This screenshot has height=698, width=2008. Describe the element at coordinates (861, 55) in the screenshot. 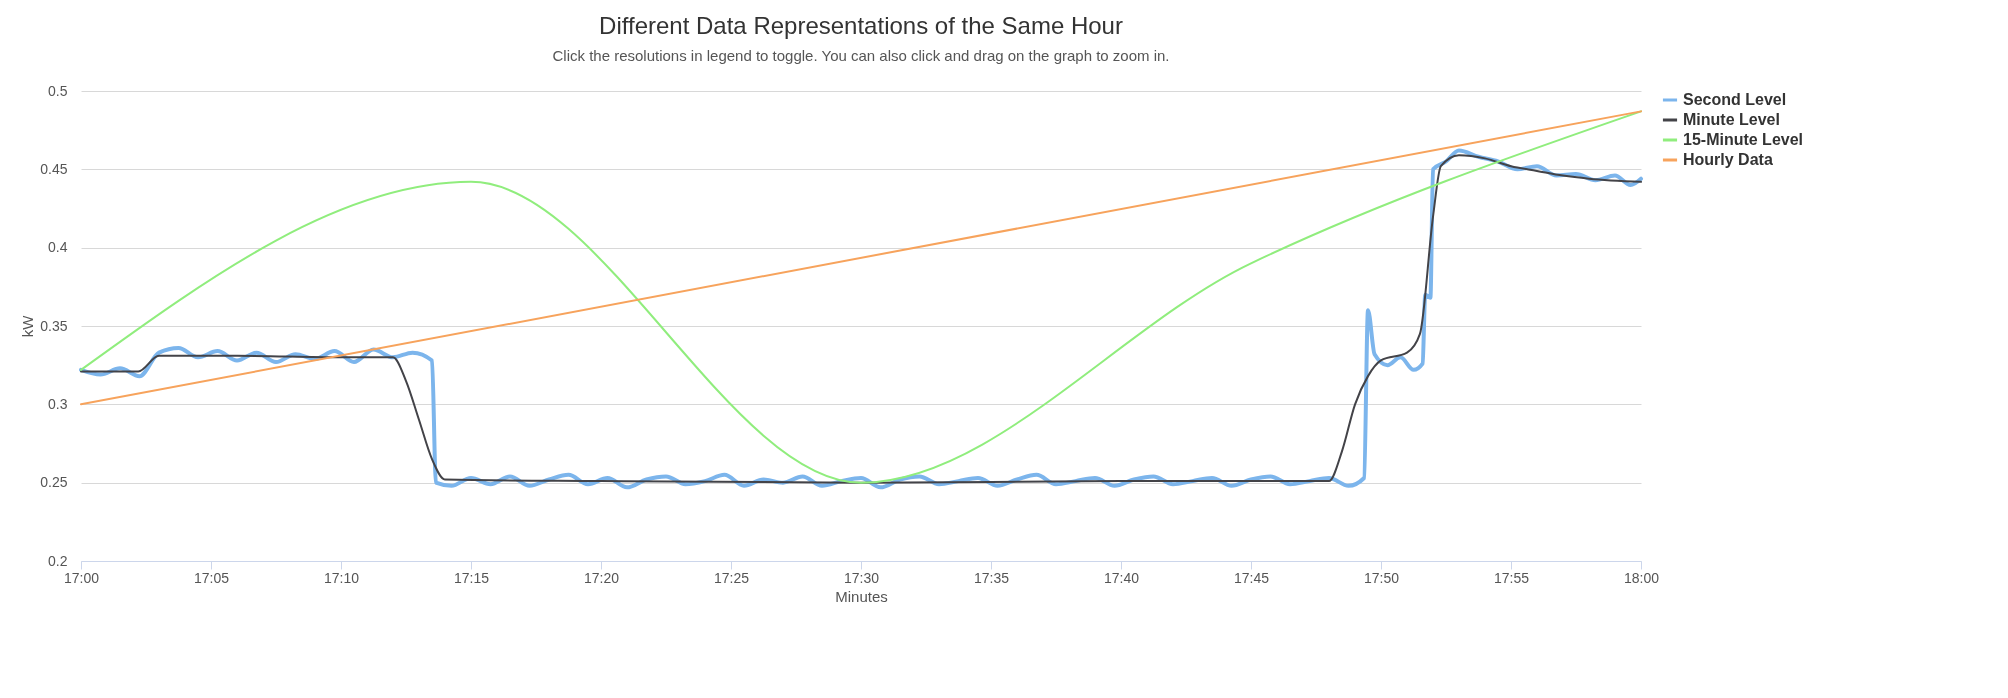

I see `chart-subtitle: Click the resolutions in legend to toggle. You can also click and drag on the graph to zoom in.` at that location.